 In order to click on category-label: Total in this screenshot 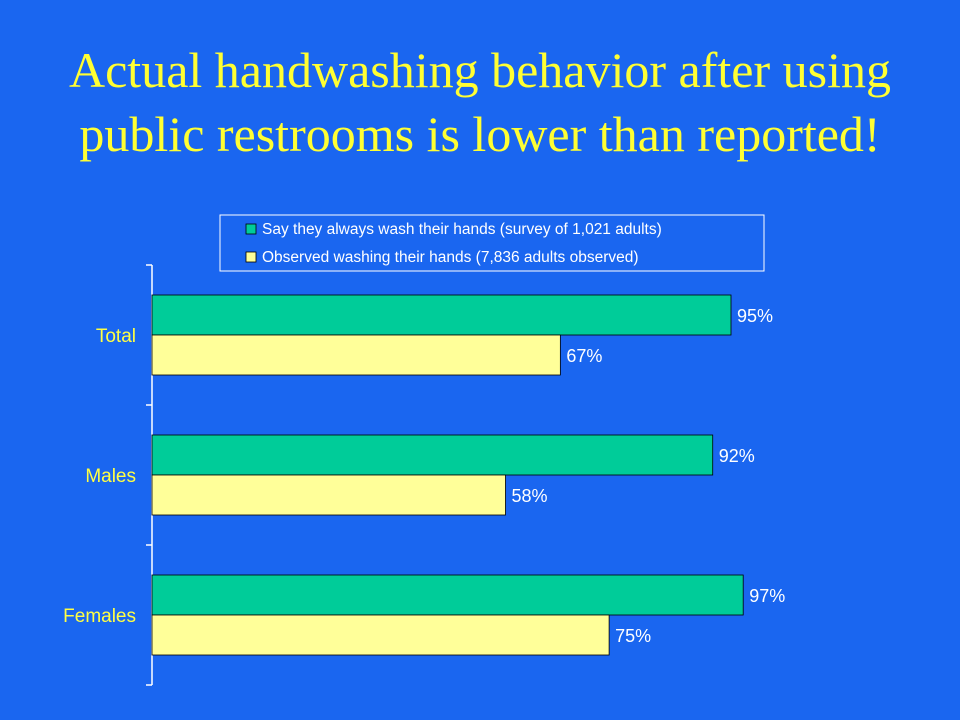, I will do `click(116, 336)`.